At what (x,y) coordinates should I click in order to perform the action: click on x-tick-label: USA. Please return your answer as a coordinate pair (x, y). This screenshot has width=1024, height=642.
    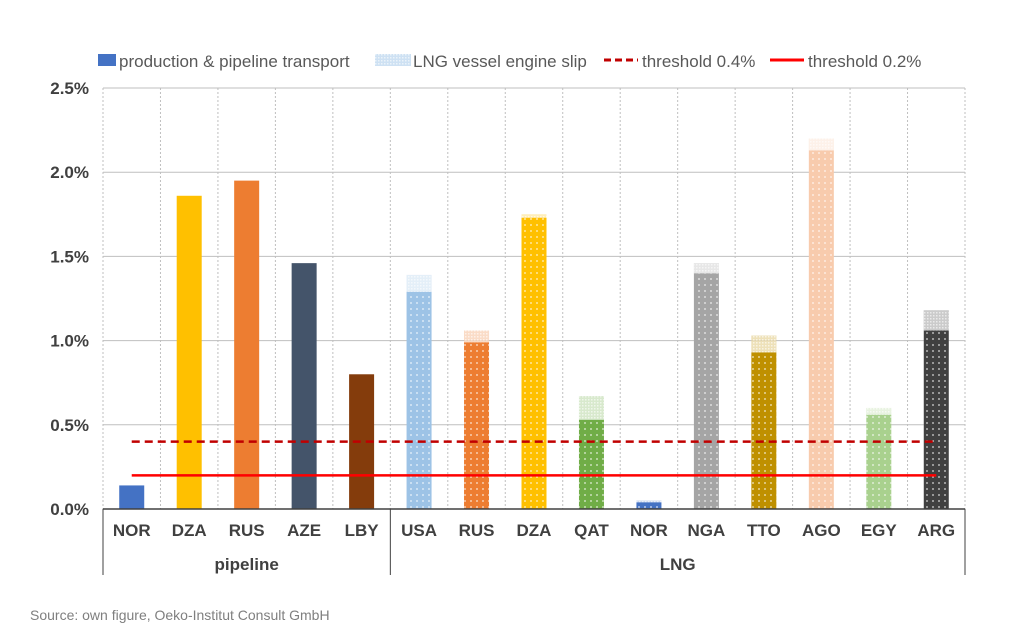
    Looking at the image, I should click on (419, 530).